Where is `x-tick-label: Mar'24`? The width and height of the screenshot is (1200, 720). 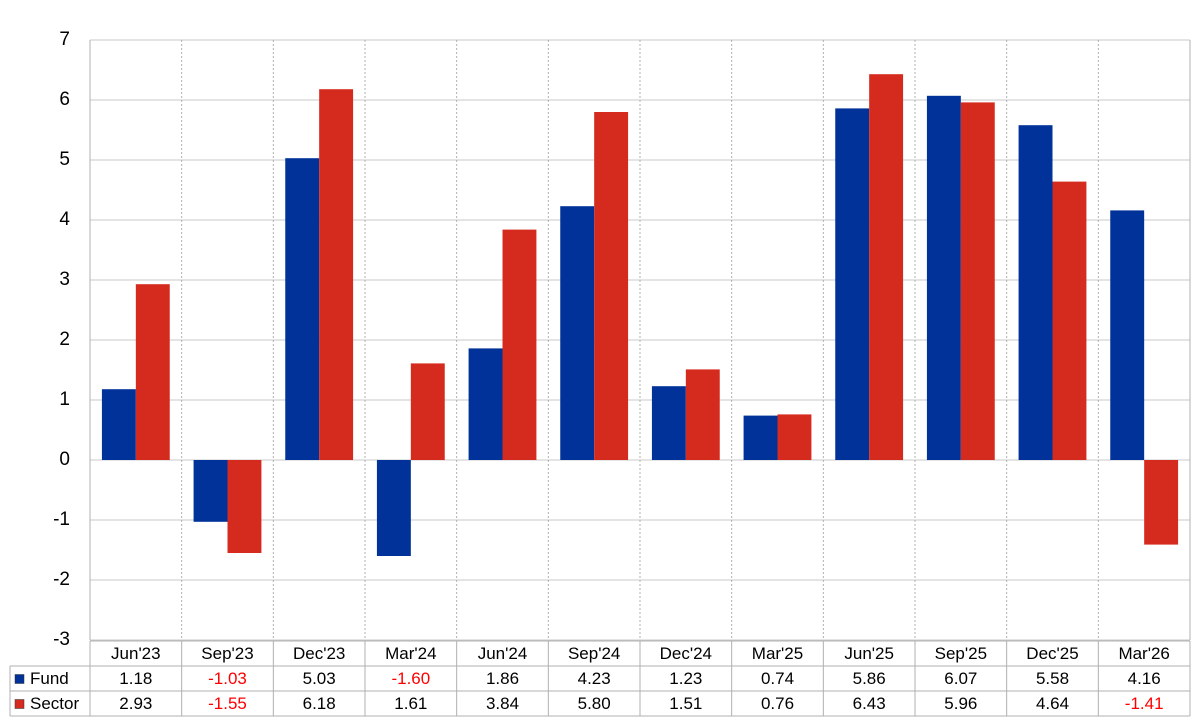 x-tick-label: Mar'24 is located at coordinates (410, 653).